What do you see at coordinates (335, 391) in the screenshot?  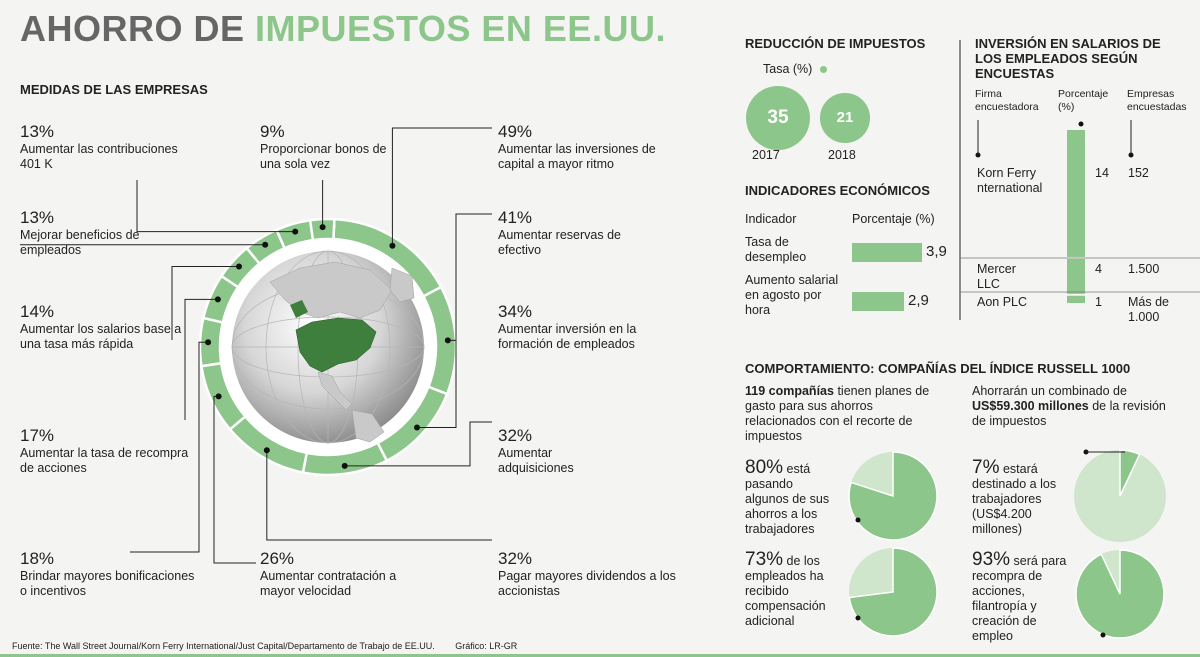 I see `land-central` at bounding box center [335, 391].